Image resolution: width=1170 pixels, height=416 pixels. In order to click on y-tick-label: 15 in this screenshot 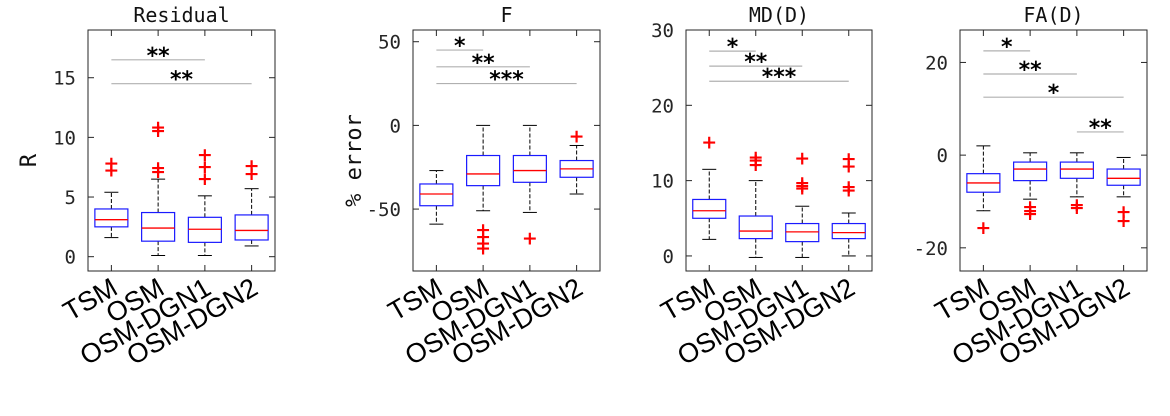, I will do `click(64, 79)`.